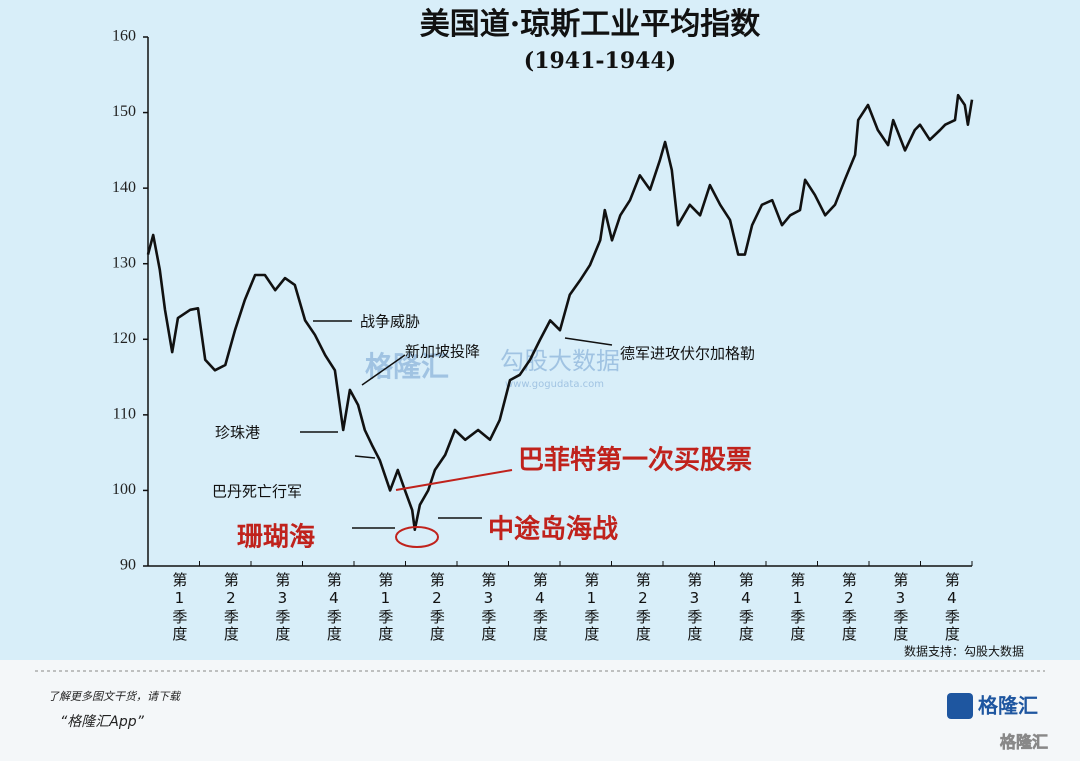 Image resolution: width=1080 pixels, height=761 pixels. I want to click on logo-icon, so click(960, 706).